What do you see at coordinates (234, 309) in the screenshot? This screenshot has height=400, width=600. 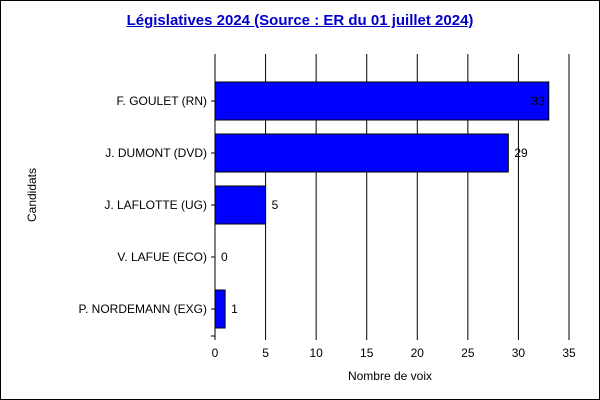 I see `data-label-4: 1` at bounding box center [234, 309].